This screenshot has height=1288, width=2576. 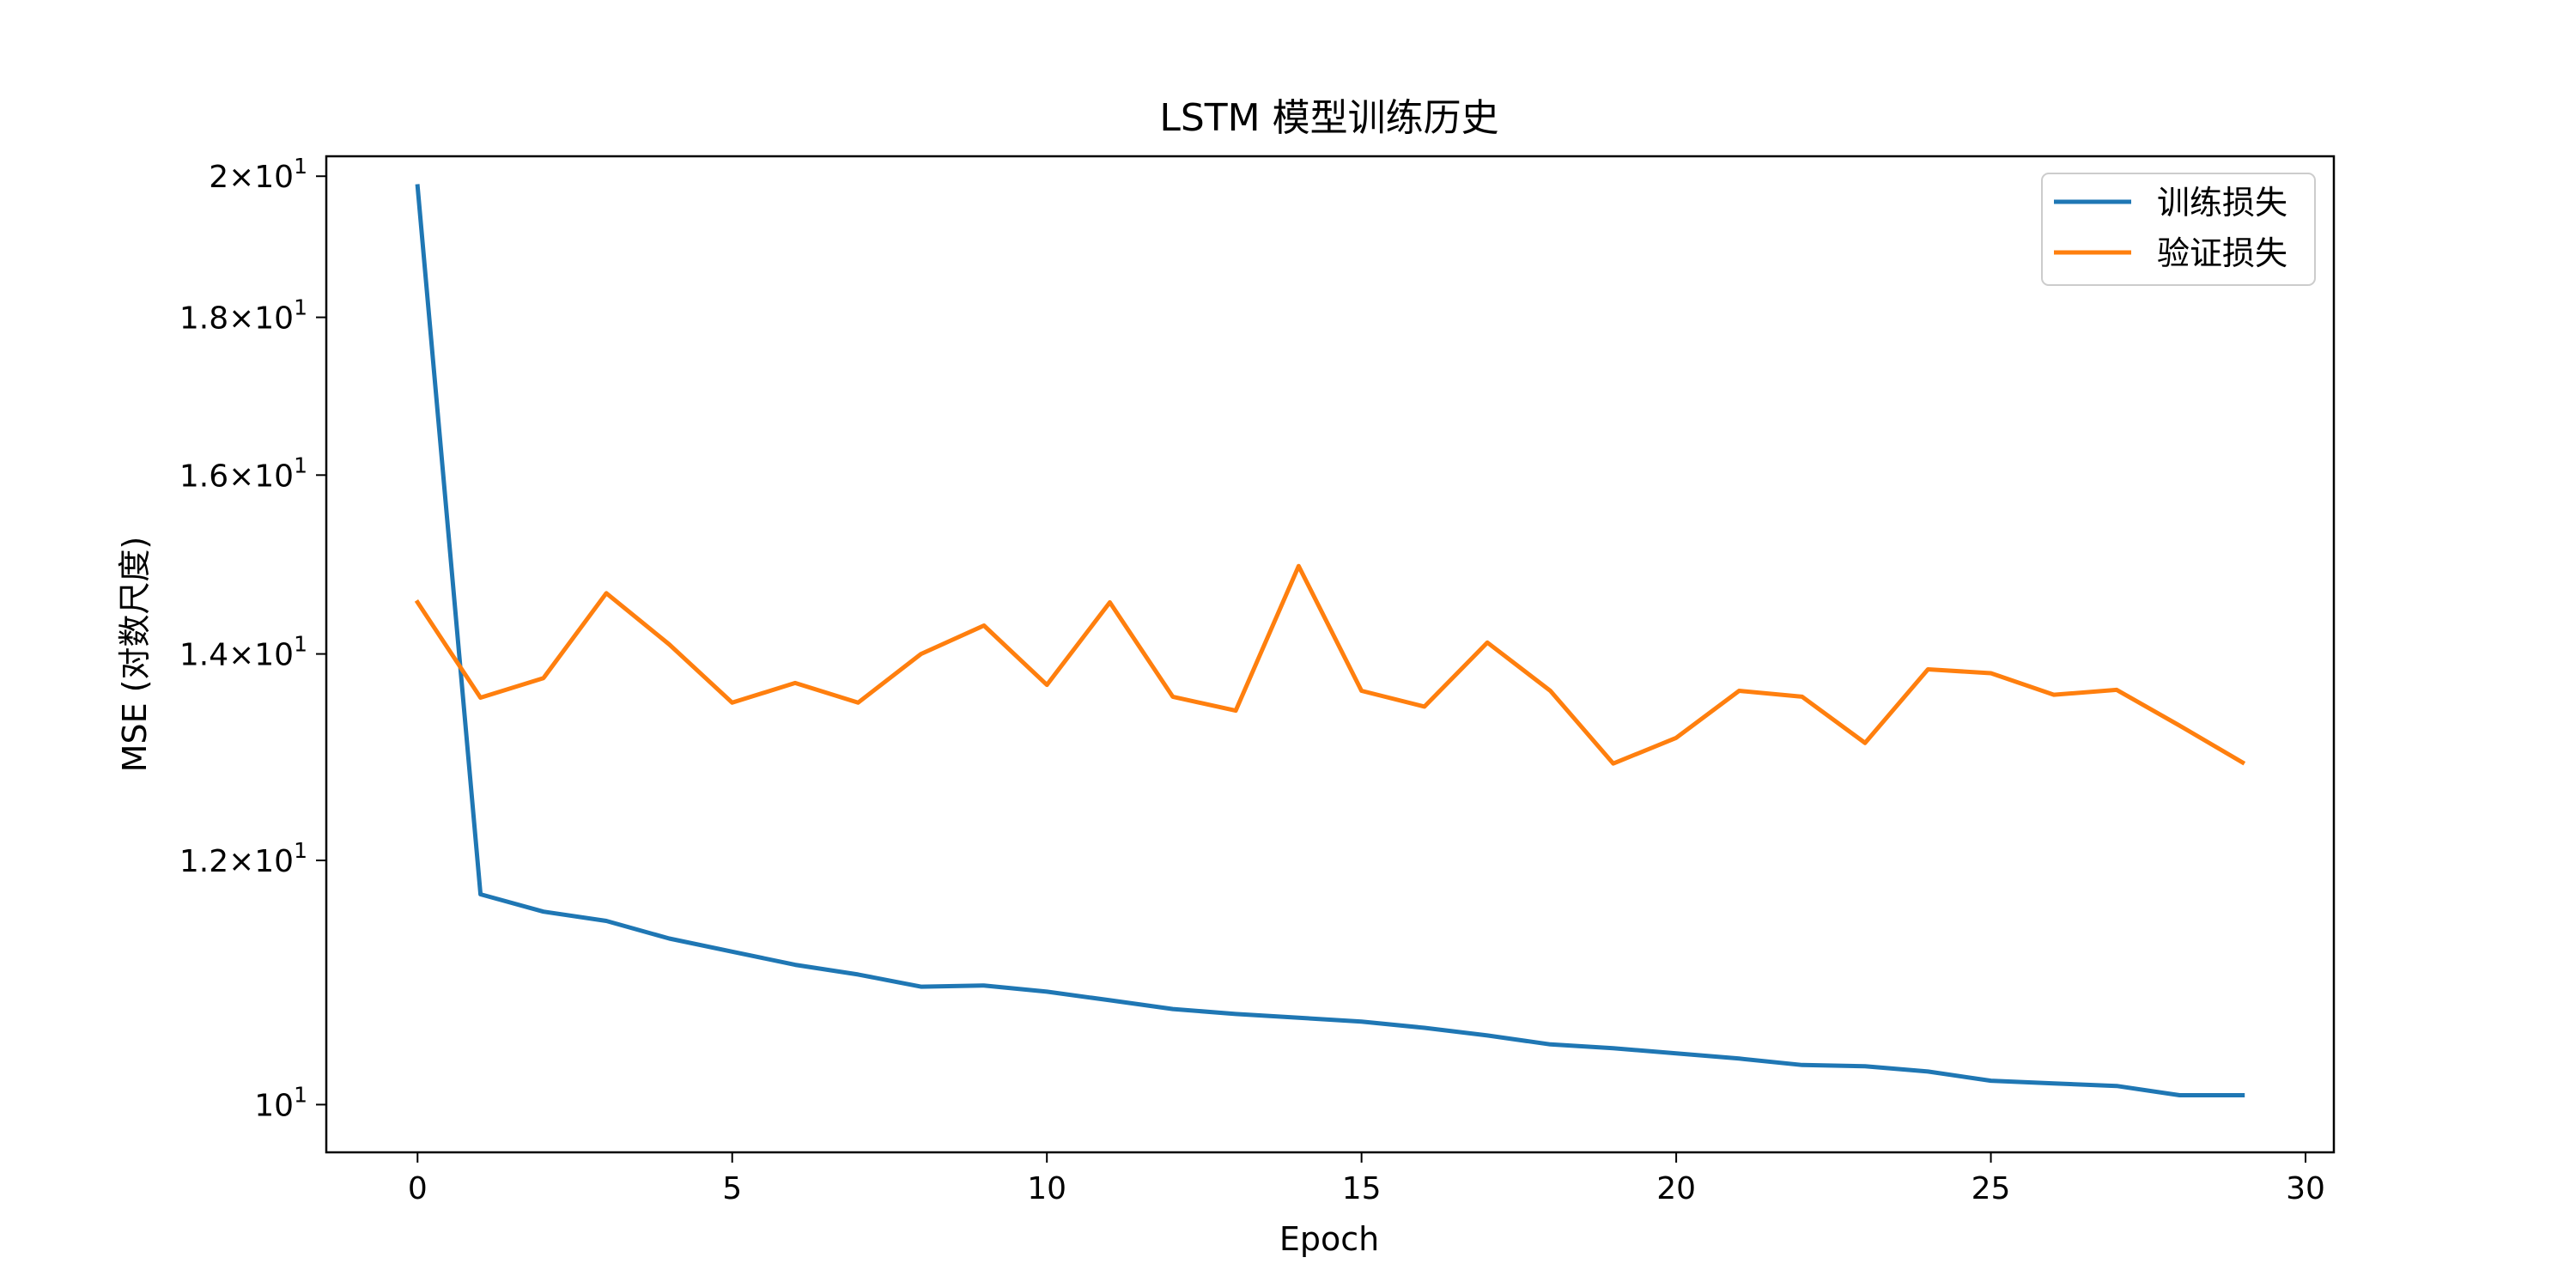 I want to click on y-tick-label: 1.4×10¹, so click(x=243, y=652).